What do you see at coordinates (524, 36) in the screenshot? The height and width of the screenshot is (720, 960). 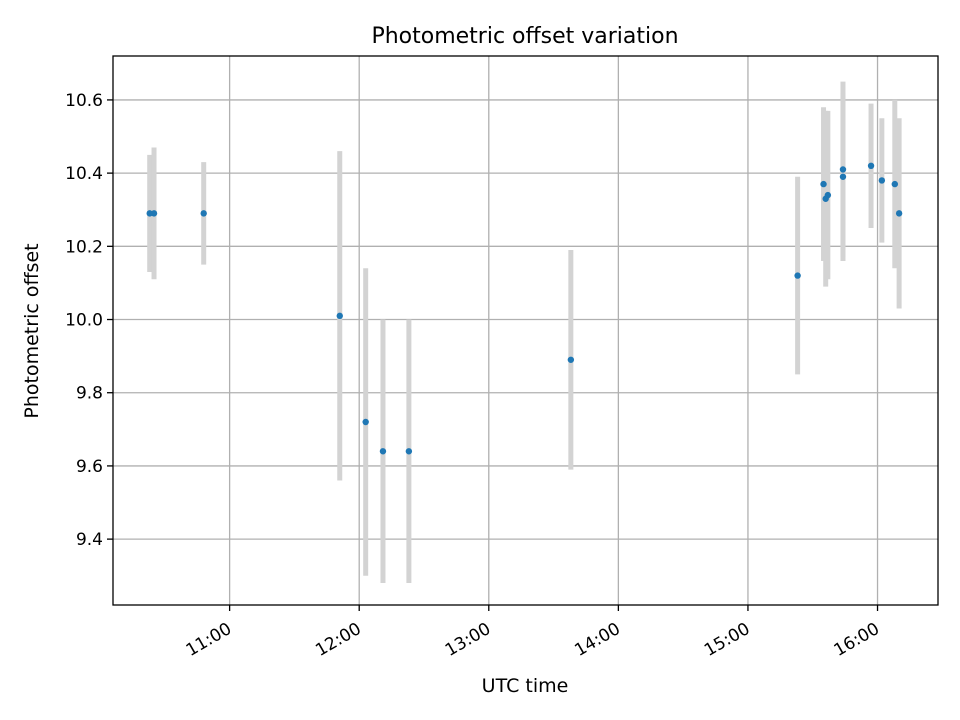 I see `chart-title: Photometric offset variation` at bounding box center [524, 36].